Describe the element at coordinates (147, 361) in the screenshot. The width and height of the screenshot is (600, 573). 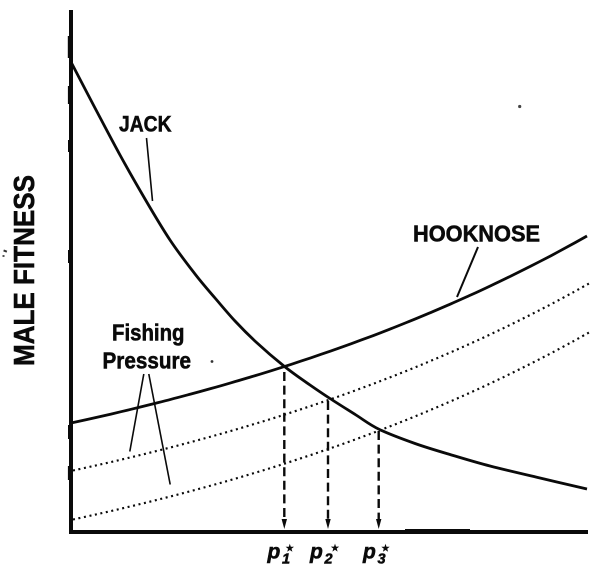
I see `svg-text: Pressure` at that location.